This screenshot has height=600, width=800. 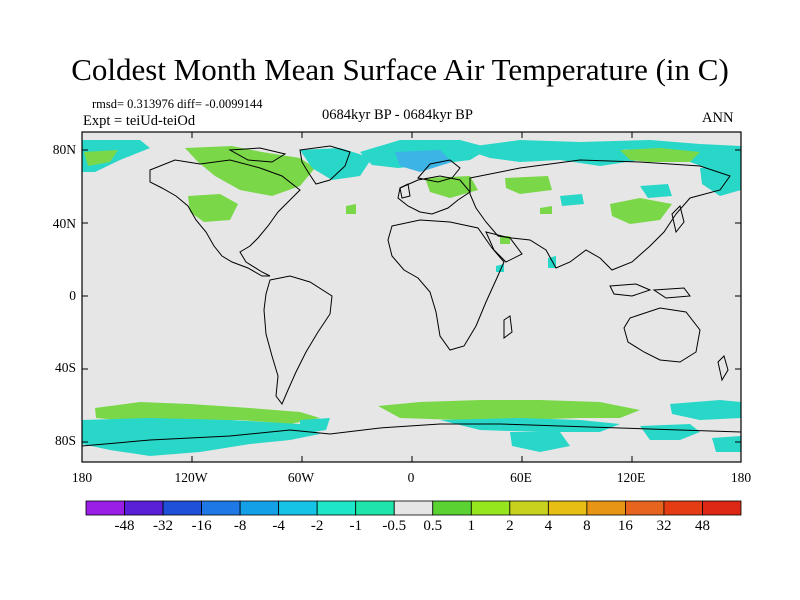 I want to click on africa-coast, so click(x=446, y=285).